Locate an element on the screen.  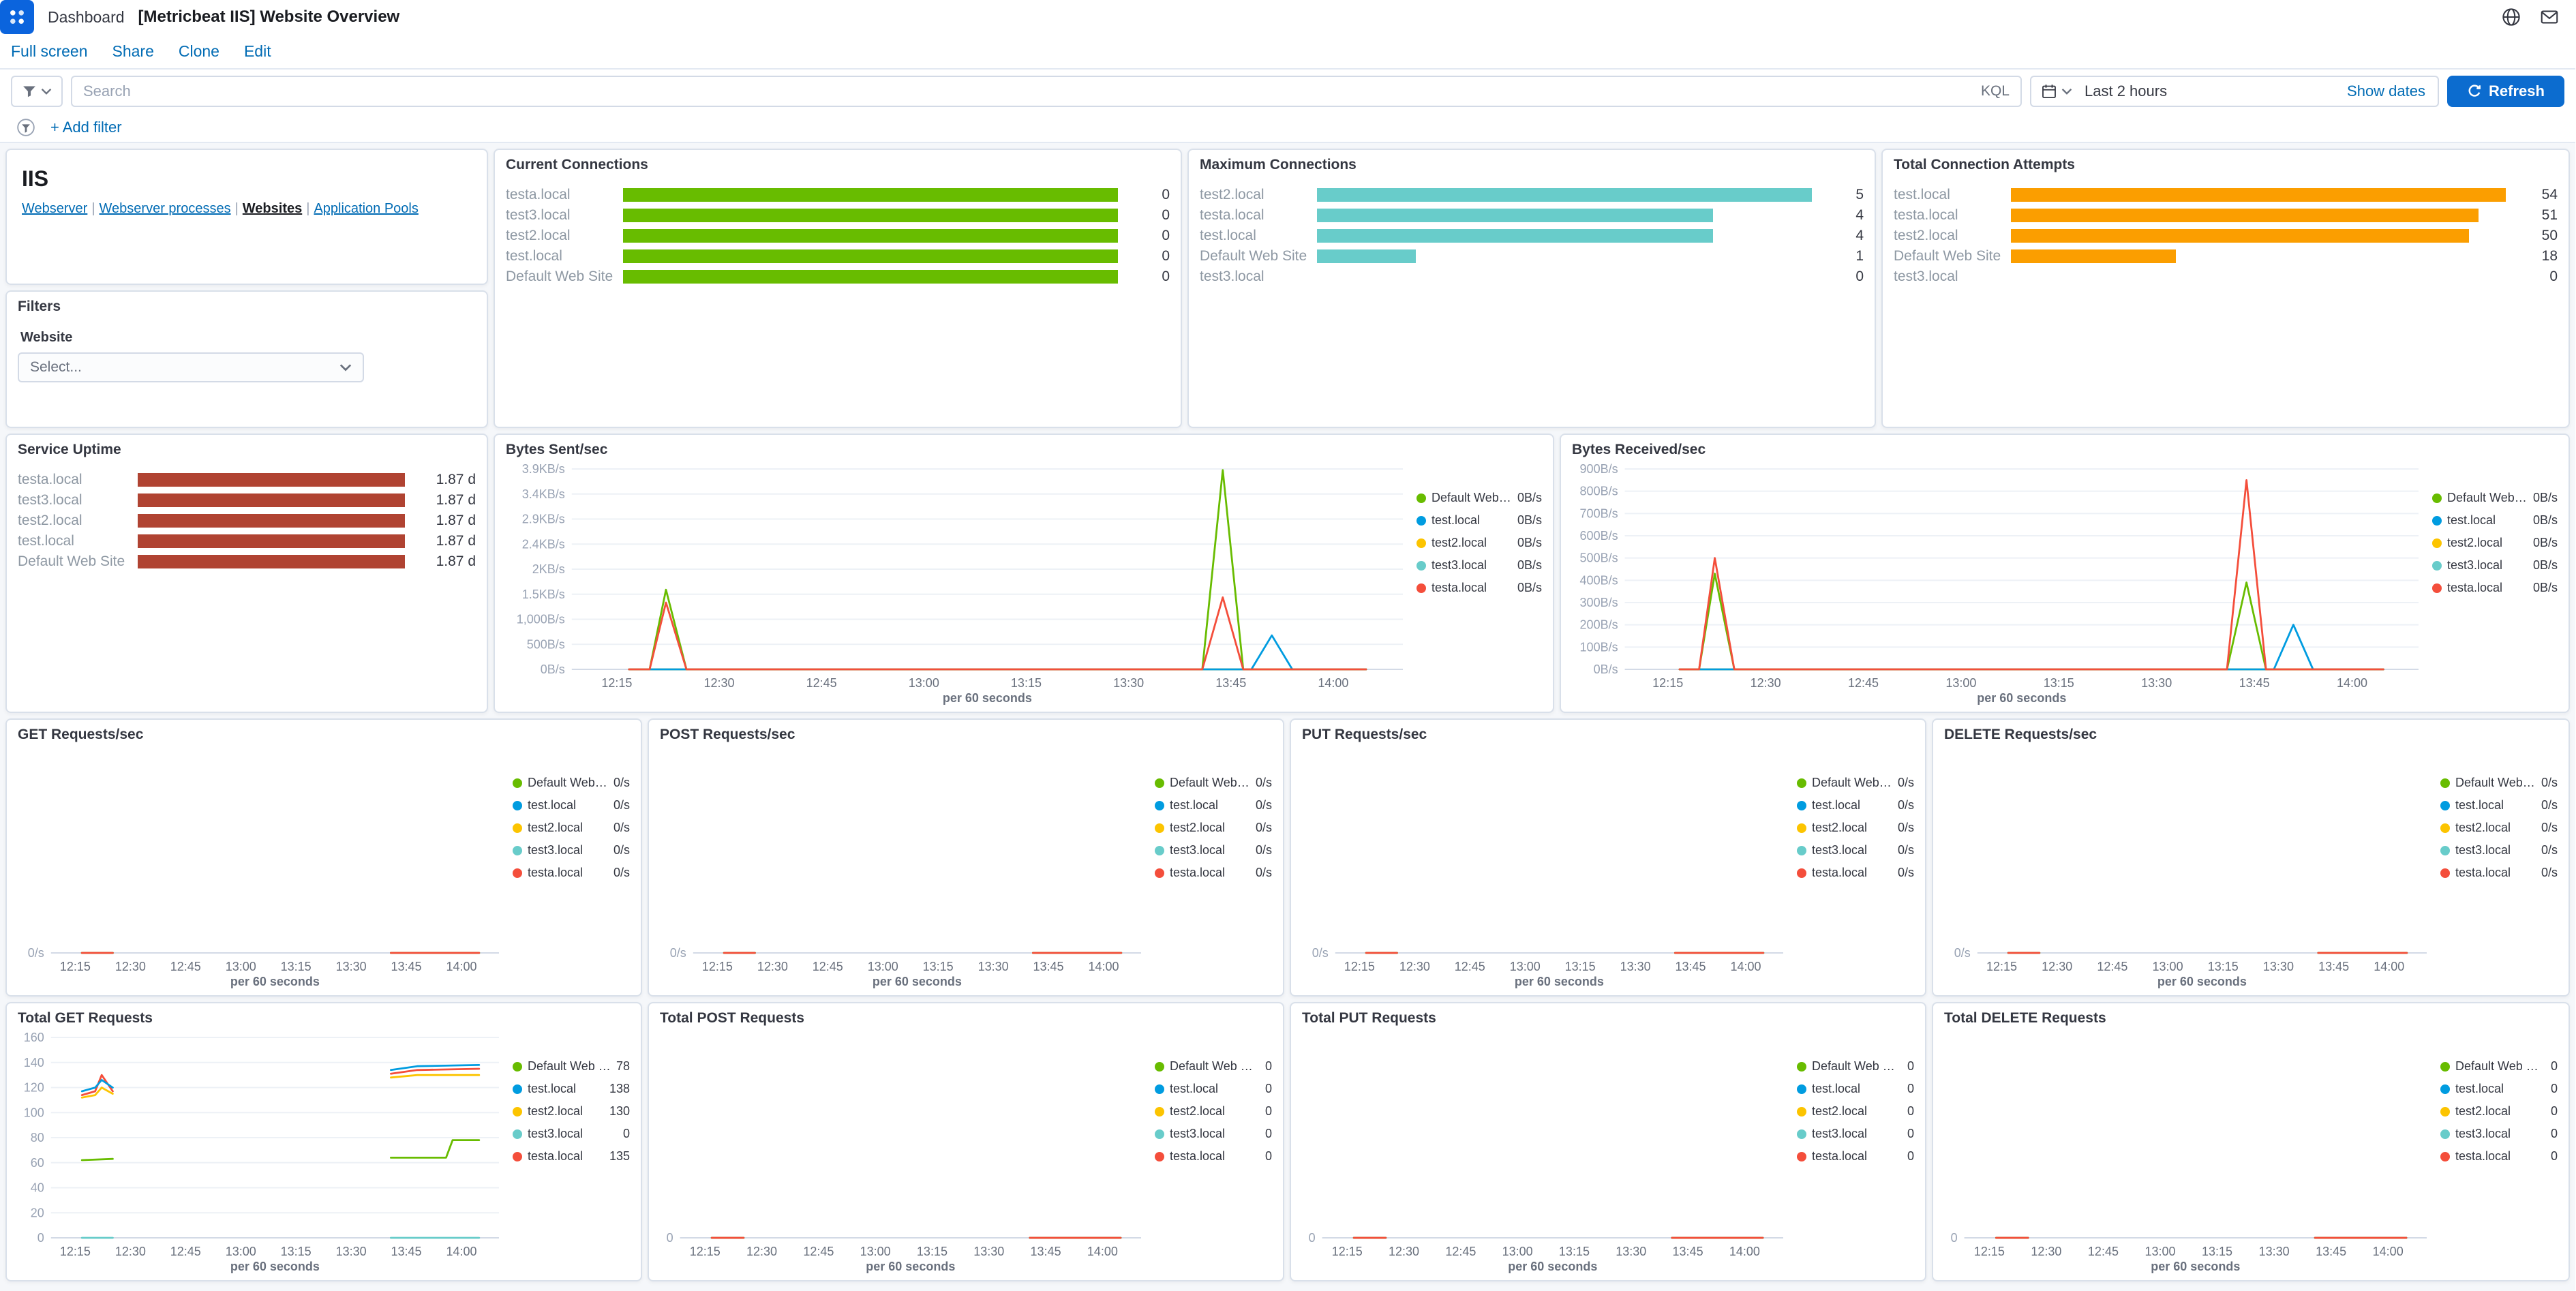
chevron-down-icon is located at coordinates (46, 91).